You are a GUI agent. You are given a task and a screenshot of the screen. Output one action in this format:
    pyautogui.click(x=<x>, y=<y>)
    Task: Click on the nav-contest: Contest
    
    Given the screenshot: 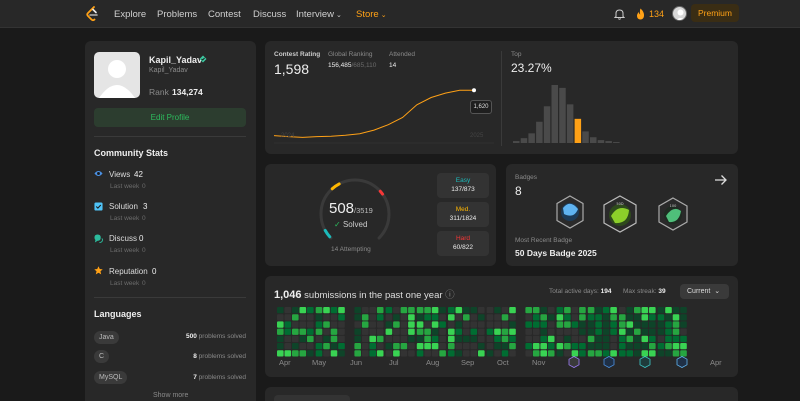 What is the action you would take?
    pyautogui.click(x=224, y=14)
    